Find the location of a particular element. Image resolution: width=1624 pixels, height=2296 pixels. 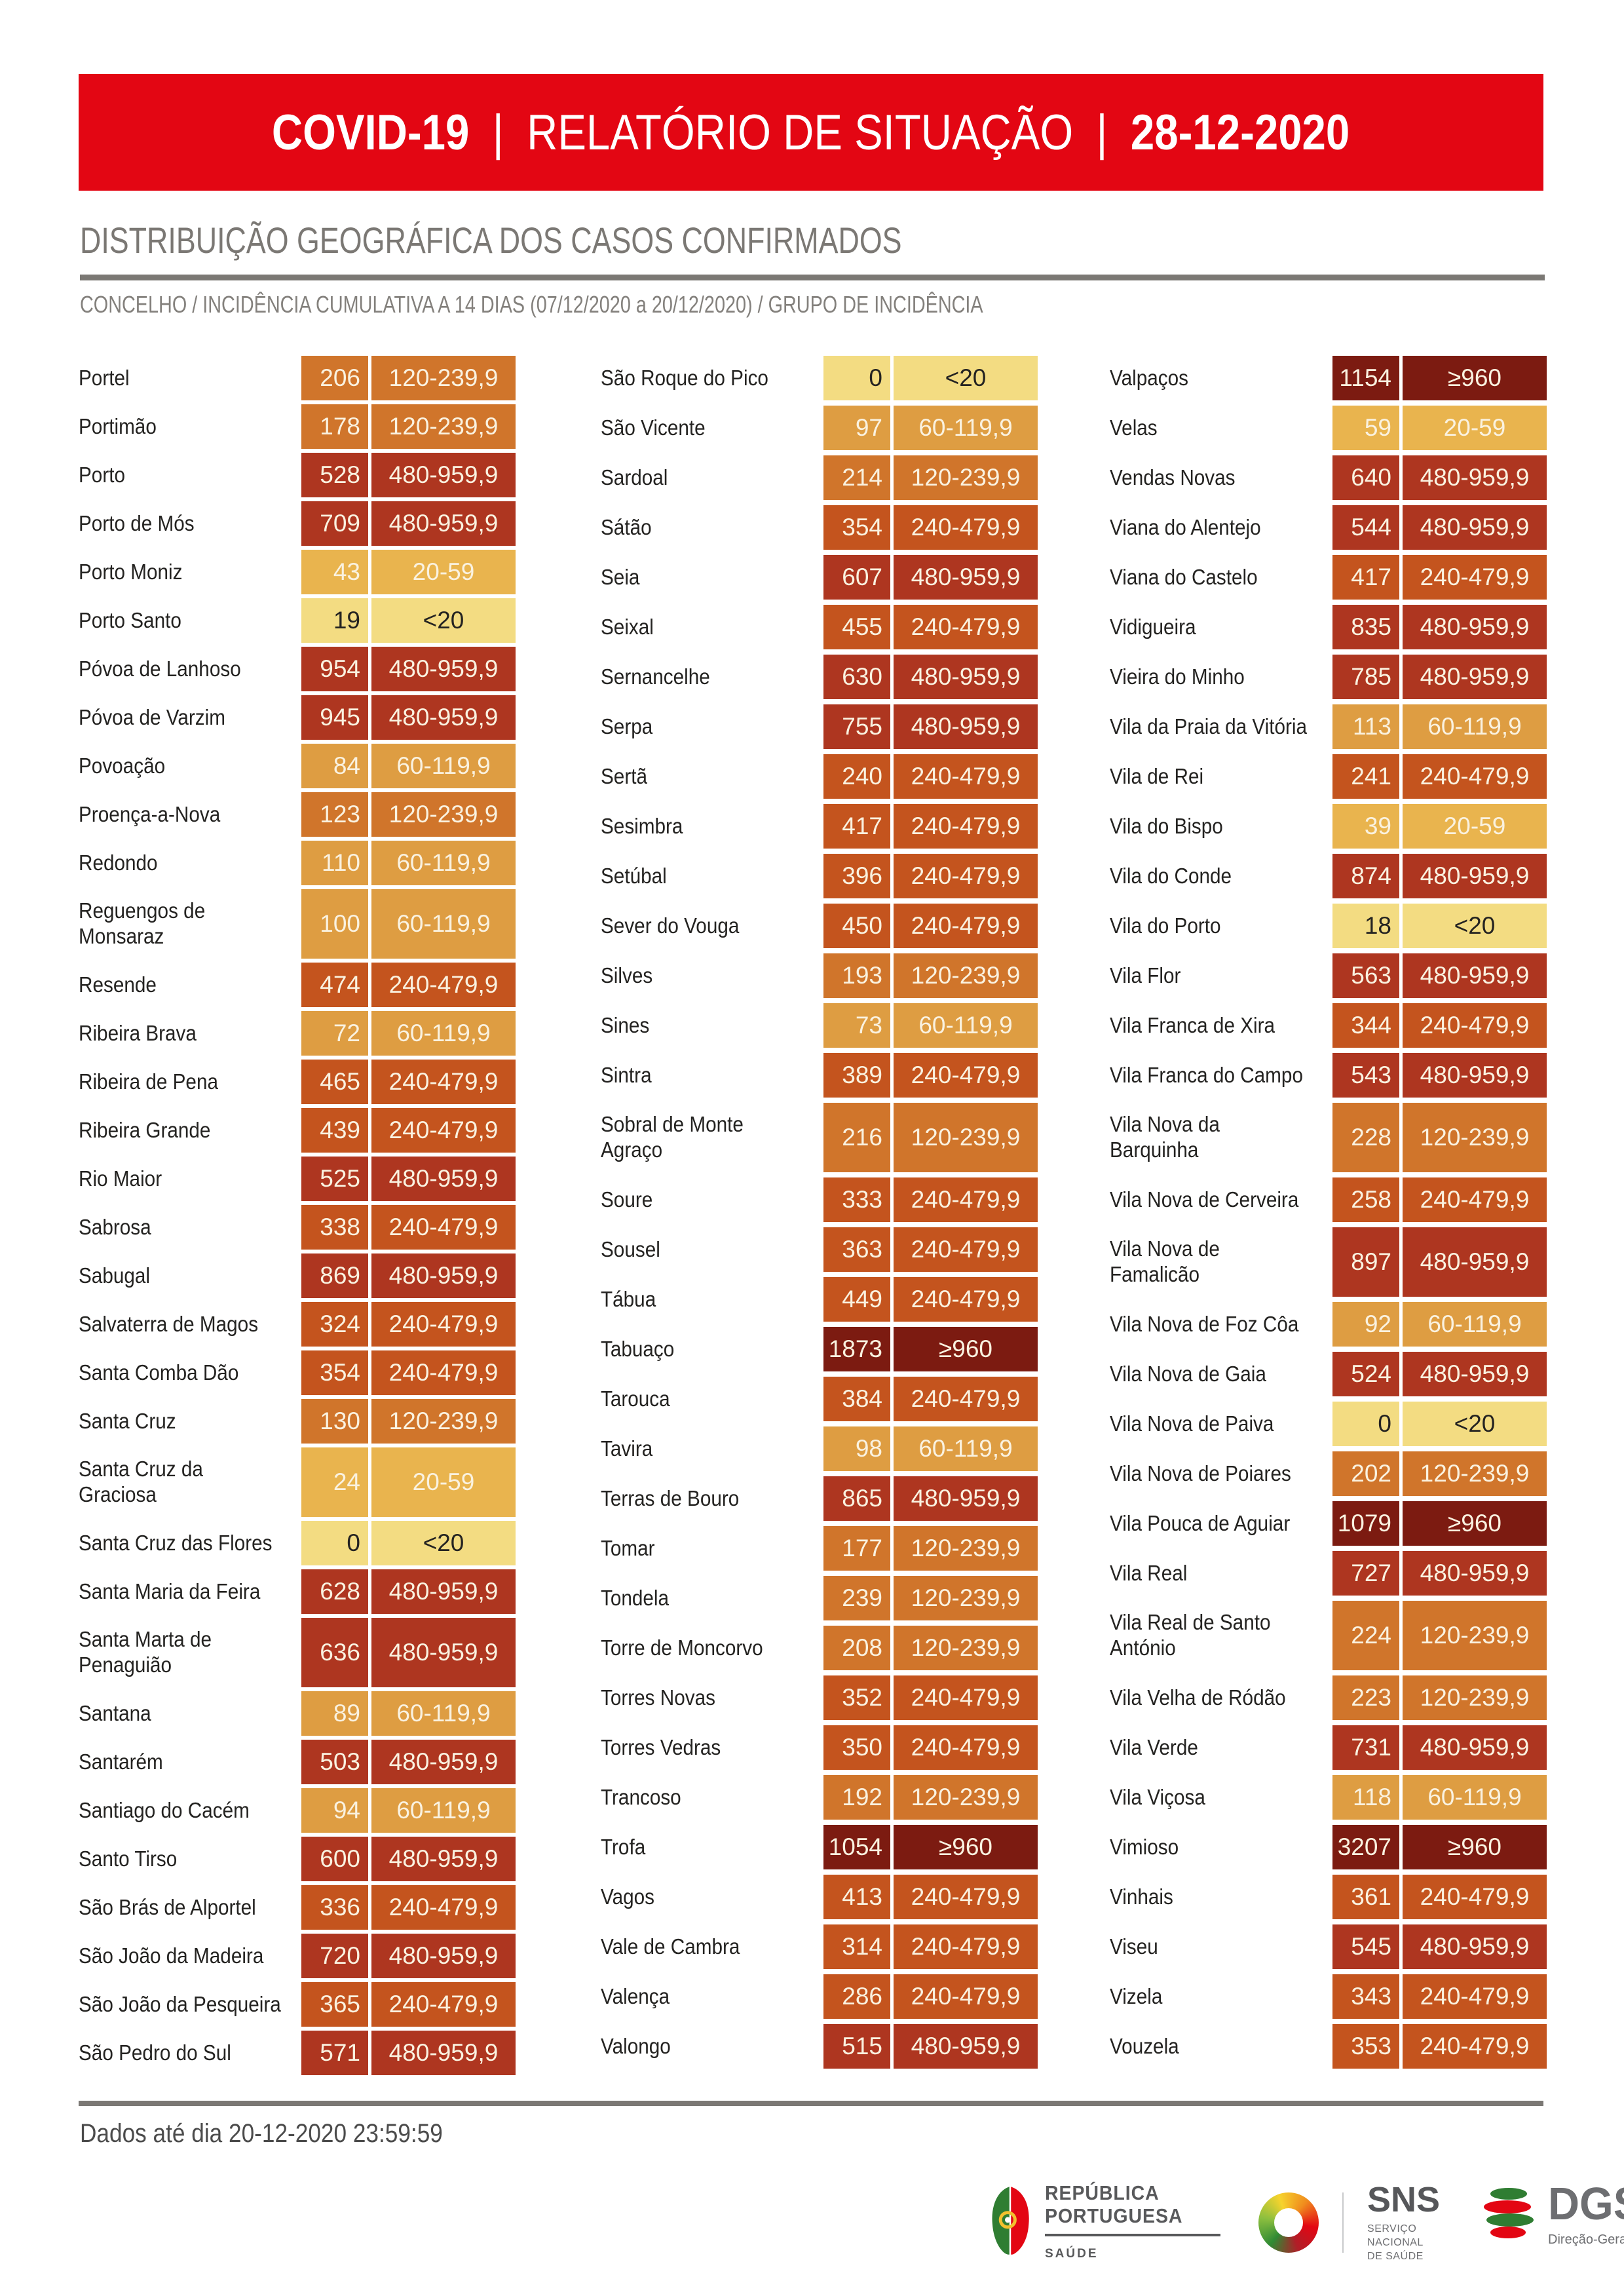

municipality-name-text: Velas is located at coordinates (1134, 427).